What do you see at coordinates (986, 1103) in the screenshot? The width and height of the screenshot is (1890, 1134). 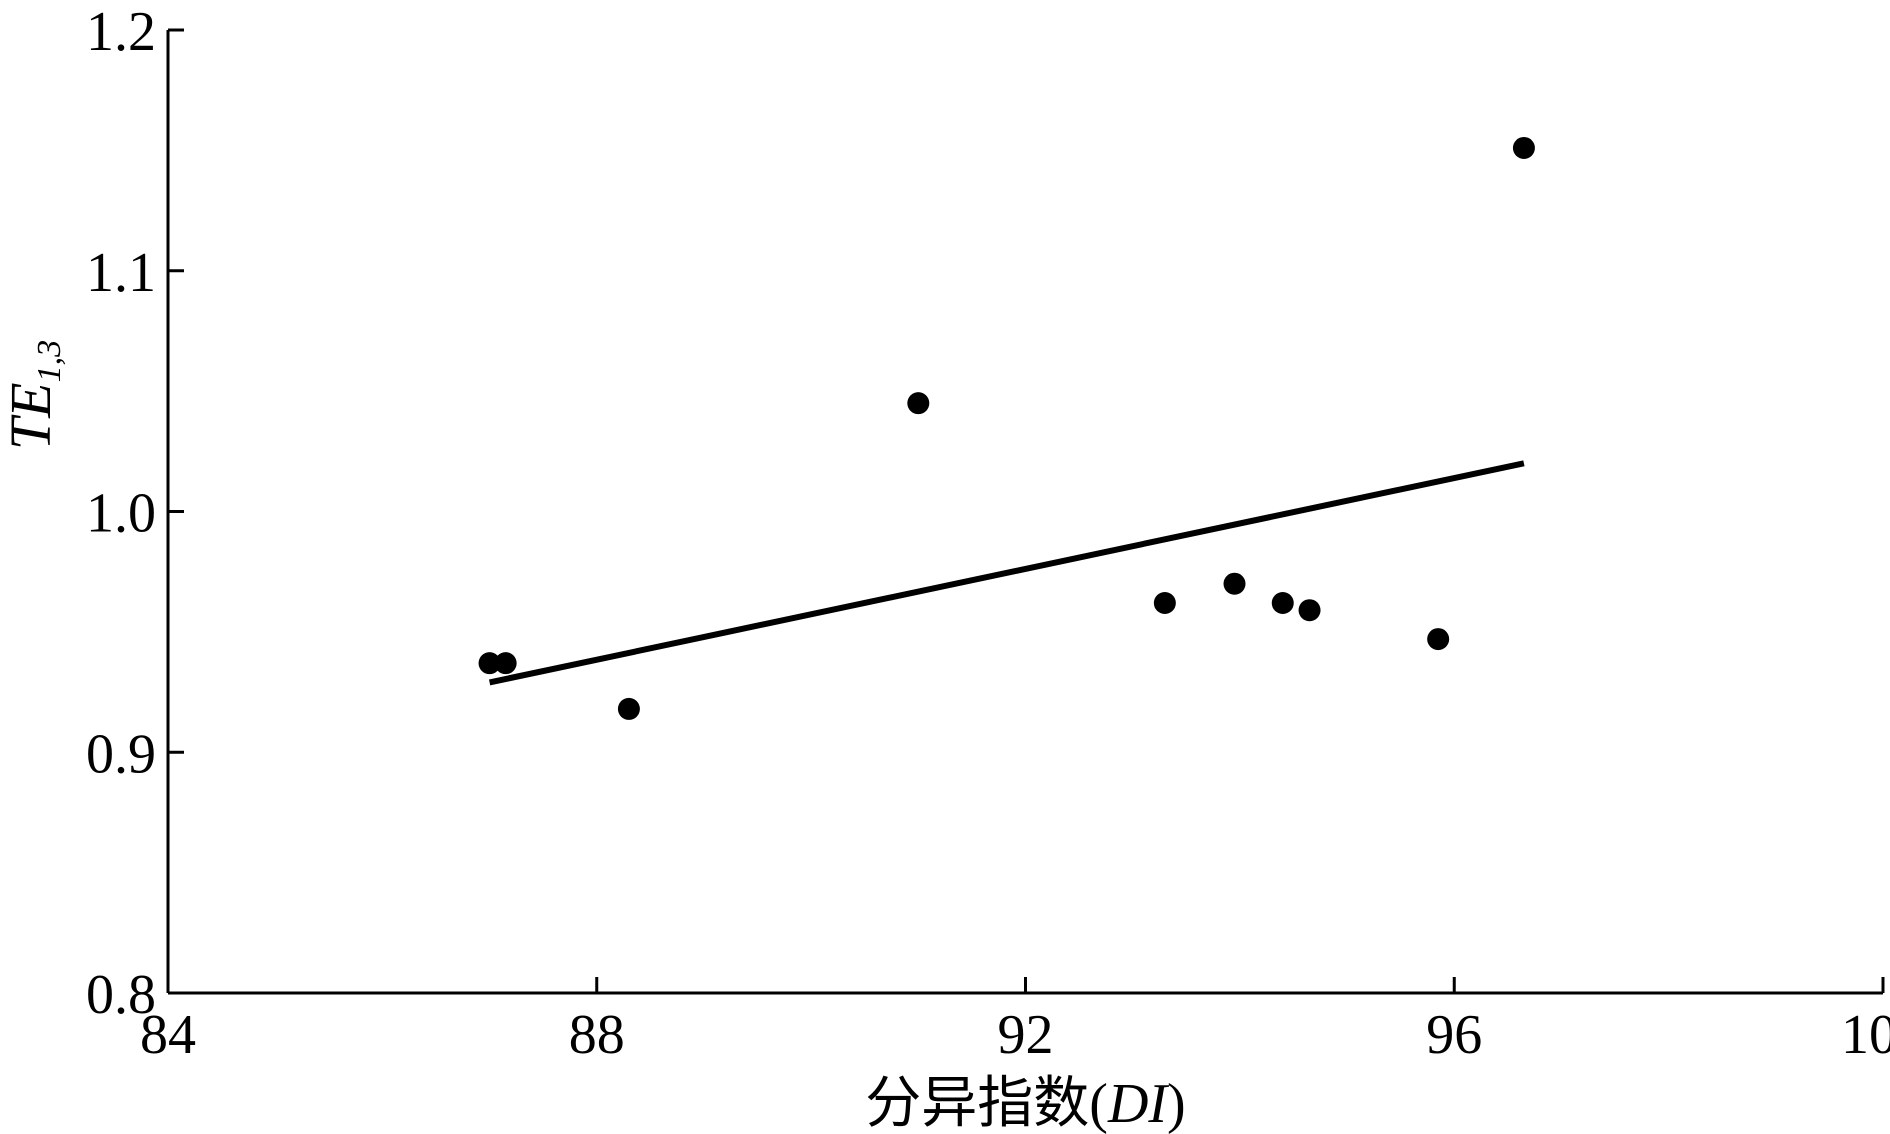 I see `x-axis-title-prefix: 分异指数(` at bounding box center [986, 1103].